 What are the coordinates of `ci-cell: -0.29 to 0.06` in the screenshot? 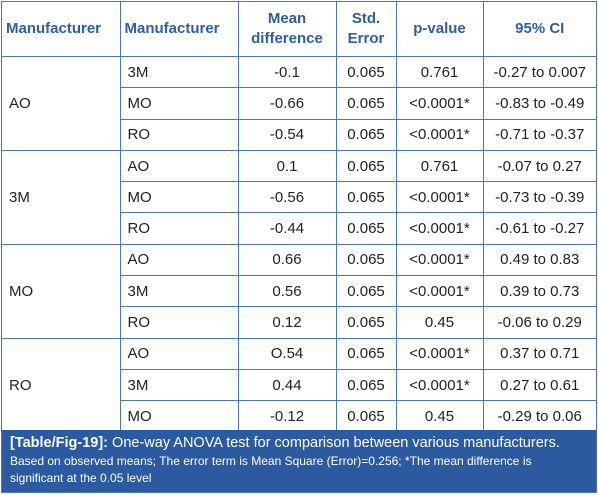 It's located at (539, 416).